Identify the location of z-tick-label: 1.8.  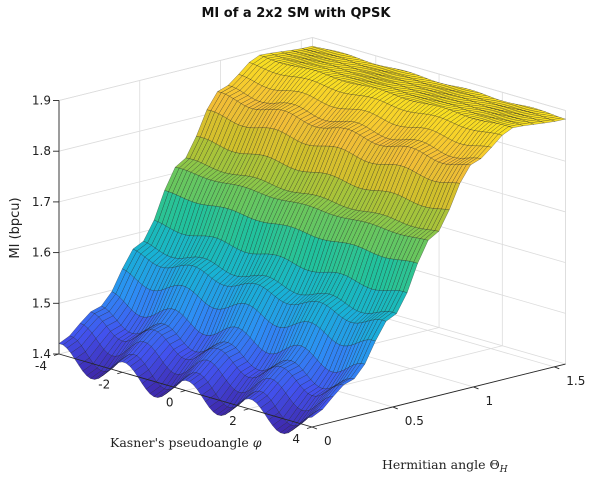
(41, 151).